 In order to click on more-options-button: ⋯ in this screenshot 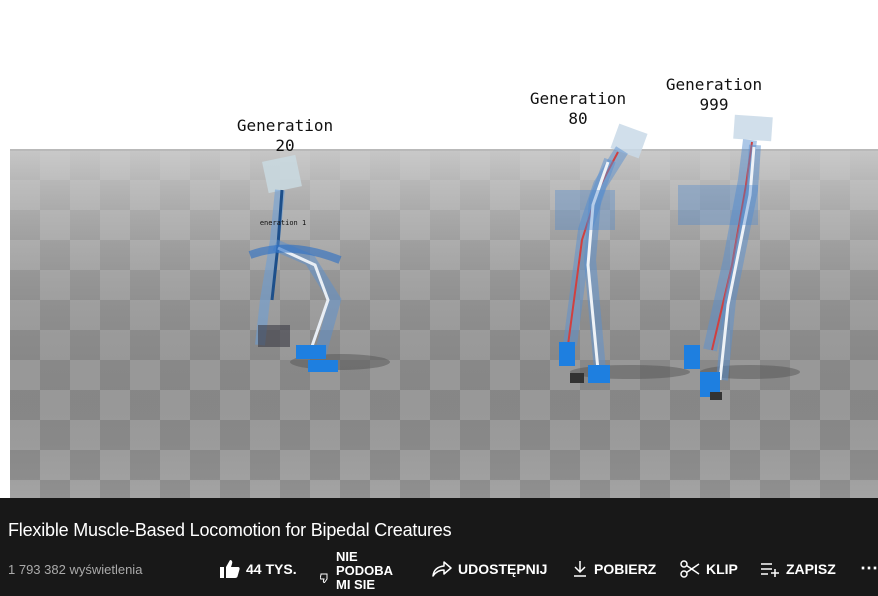, I will do `click(869, 568)`.